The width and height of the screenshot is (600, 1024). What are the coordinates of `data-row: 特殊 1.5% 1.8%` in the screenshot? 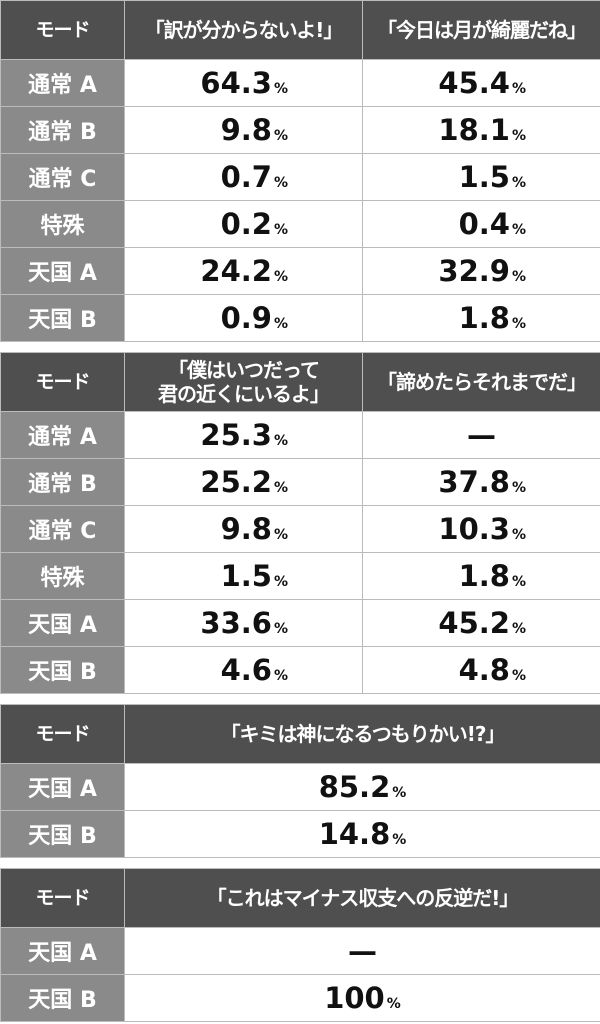 It's located at (300, 576).